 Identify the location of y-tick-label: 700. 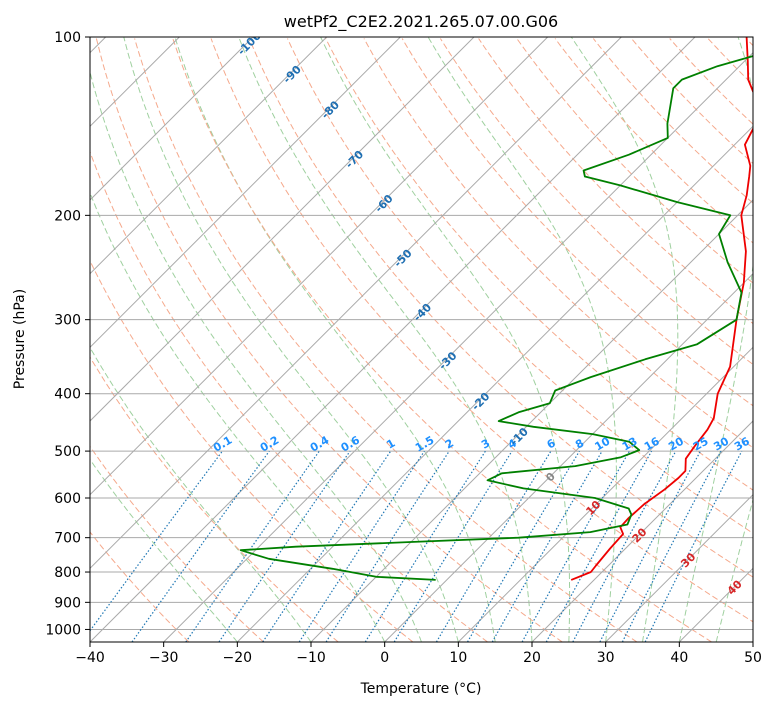
(67, 539).